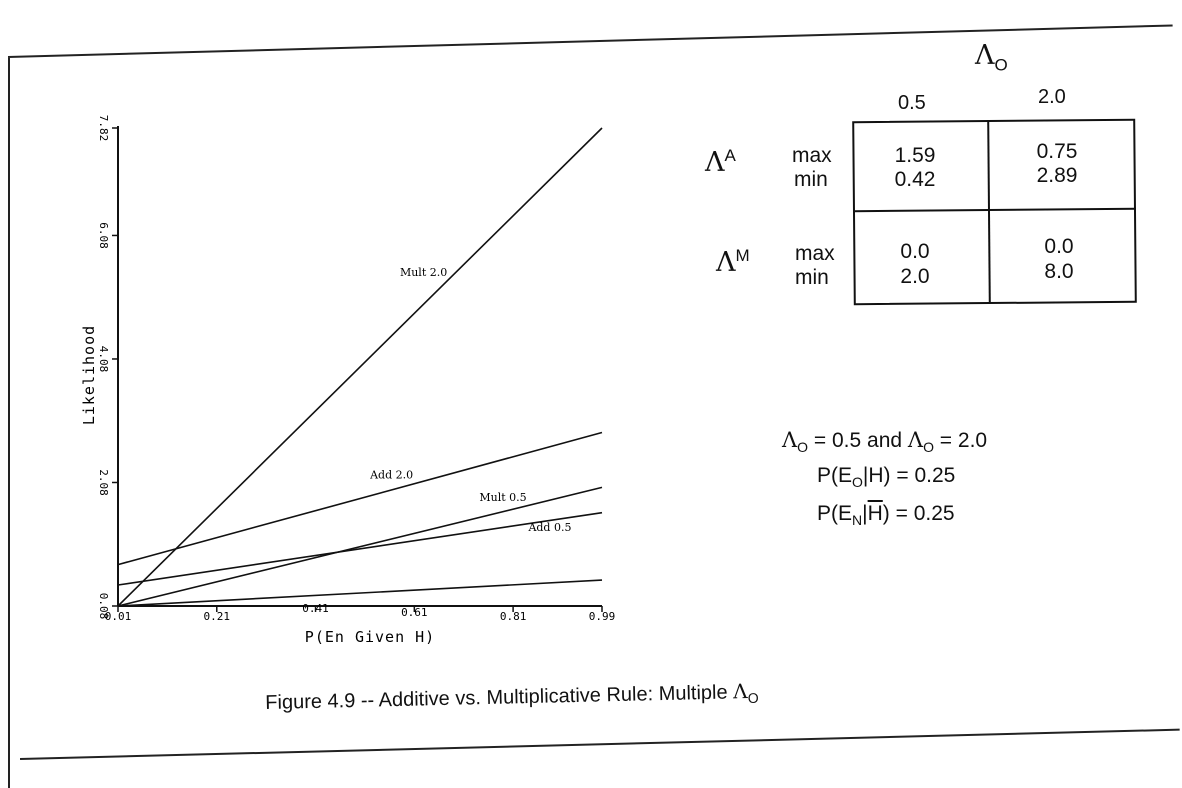  Describe the element at coordinates (811, 179) in the screenshot. I see `row-a-min-label: min` at that location.